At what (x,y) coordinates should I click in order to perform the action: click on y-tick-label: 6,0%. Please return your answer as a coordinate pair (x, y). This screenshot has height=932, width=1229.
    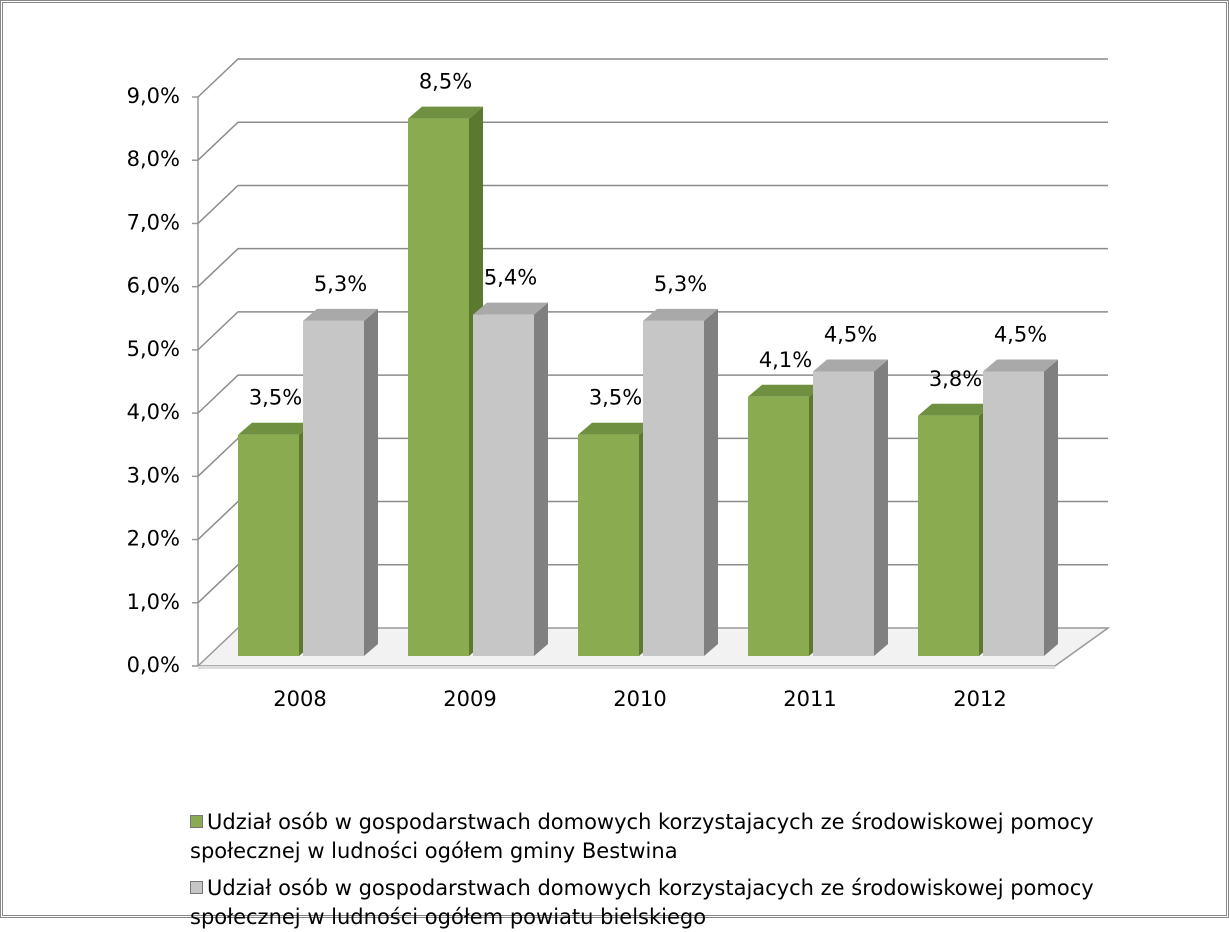
    Looking at the image, I should click on (153, 286).